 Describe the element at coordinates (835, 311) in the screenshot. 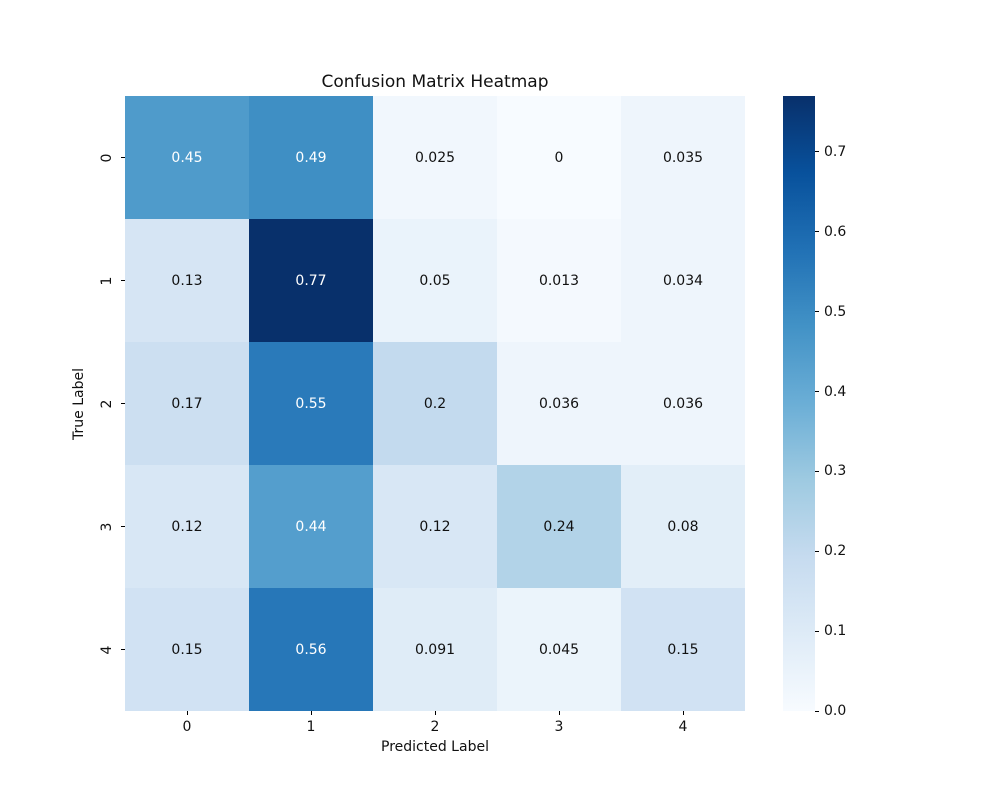

I see `colorbar-tick-label: 0.5` at that location.